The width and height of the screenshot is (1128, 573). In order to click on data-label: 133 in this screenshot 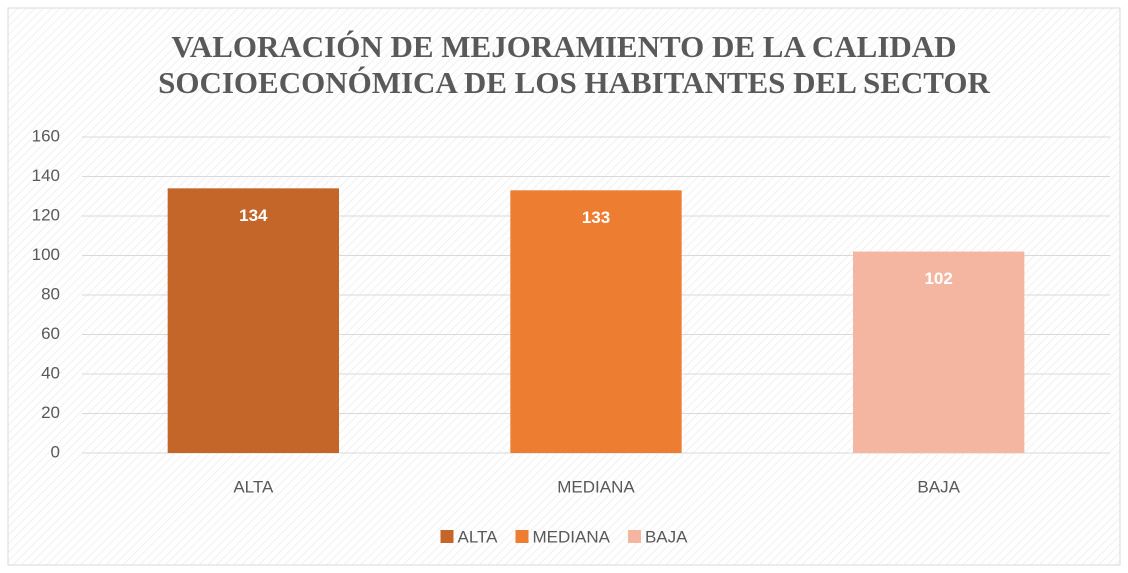, I will do `click(596, 217)`.